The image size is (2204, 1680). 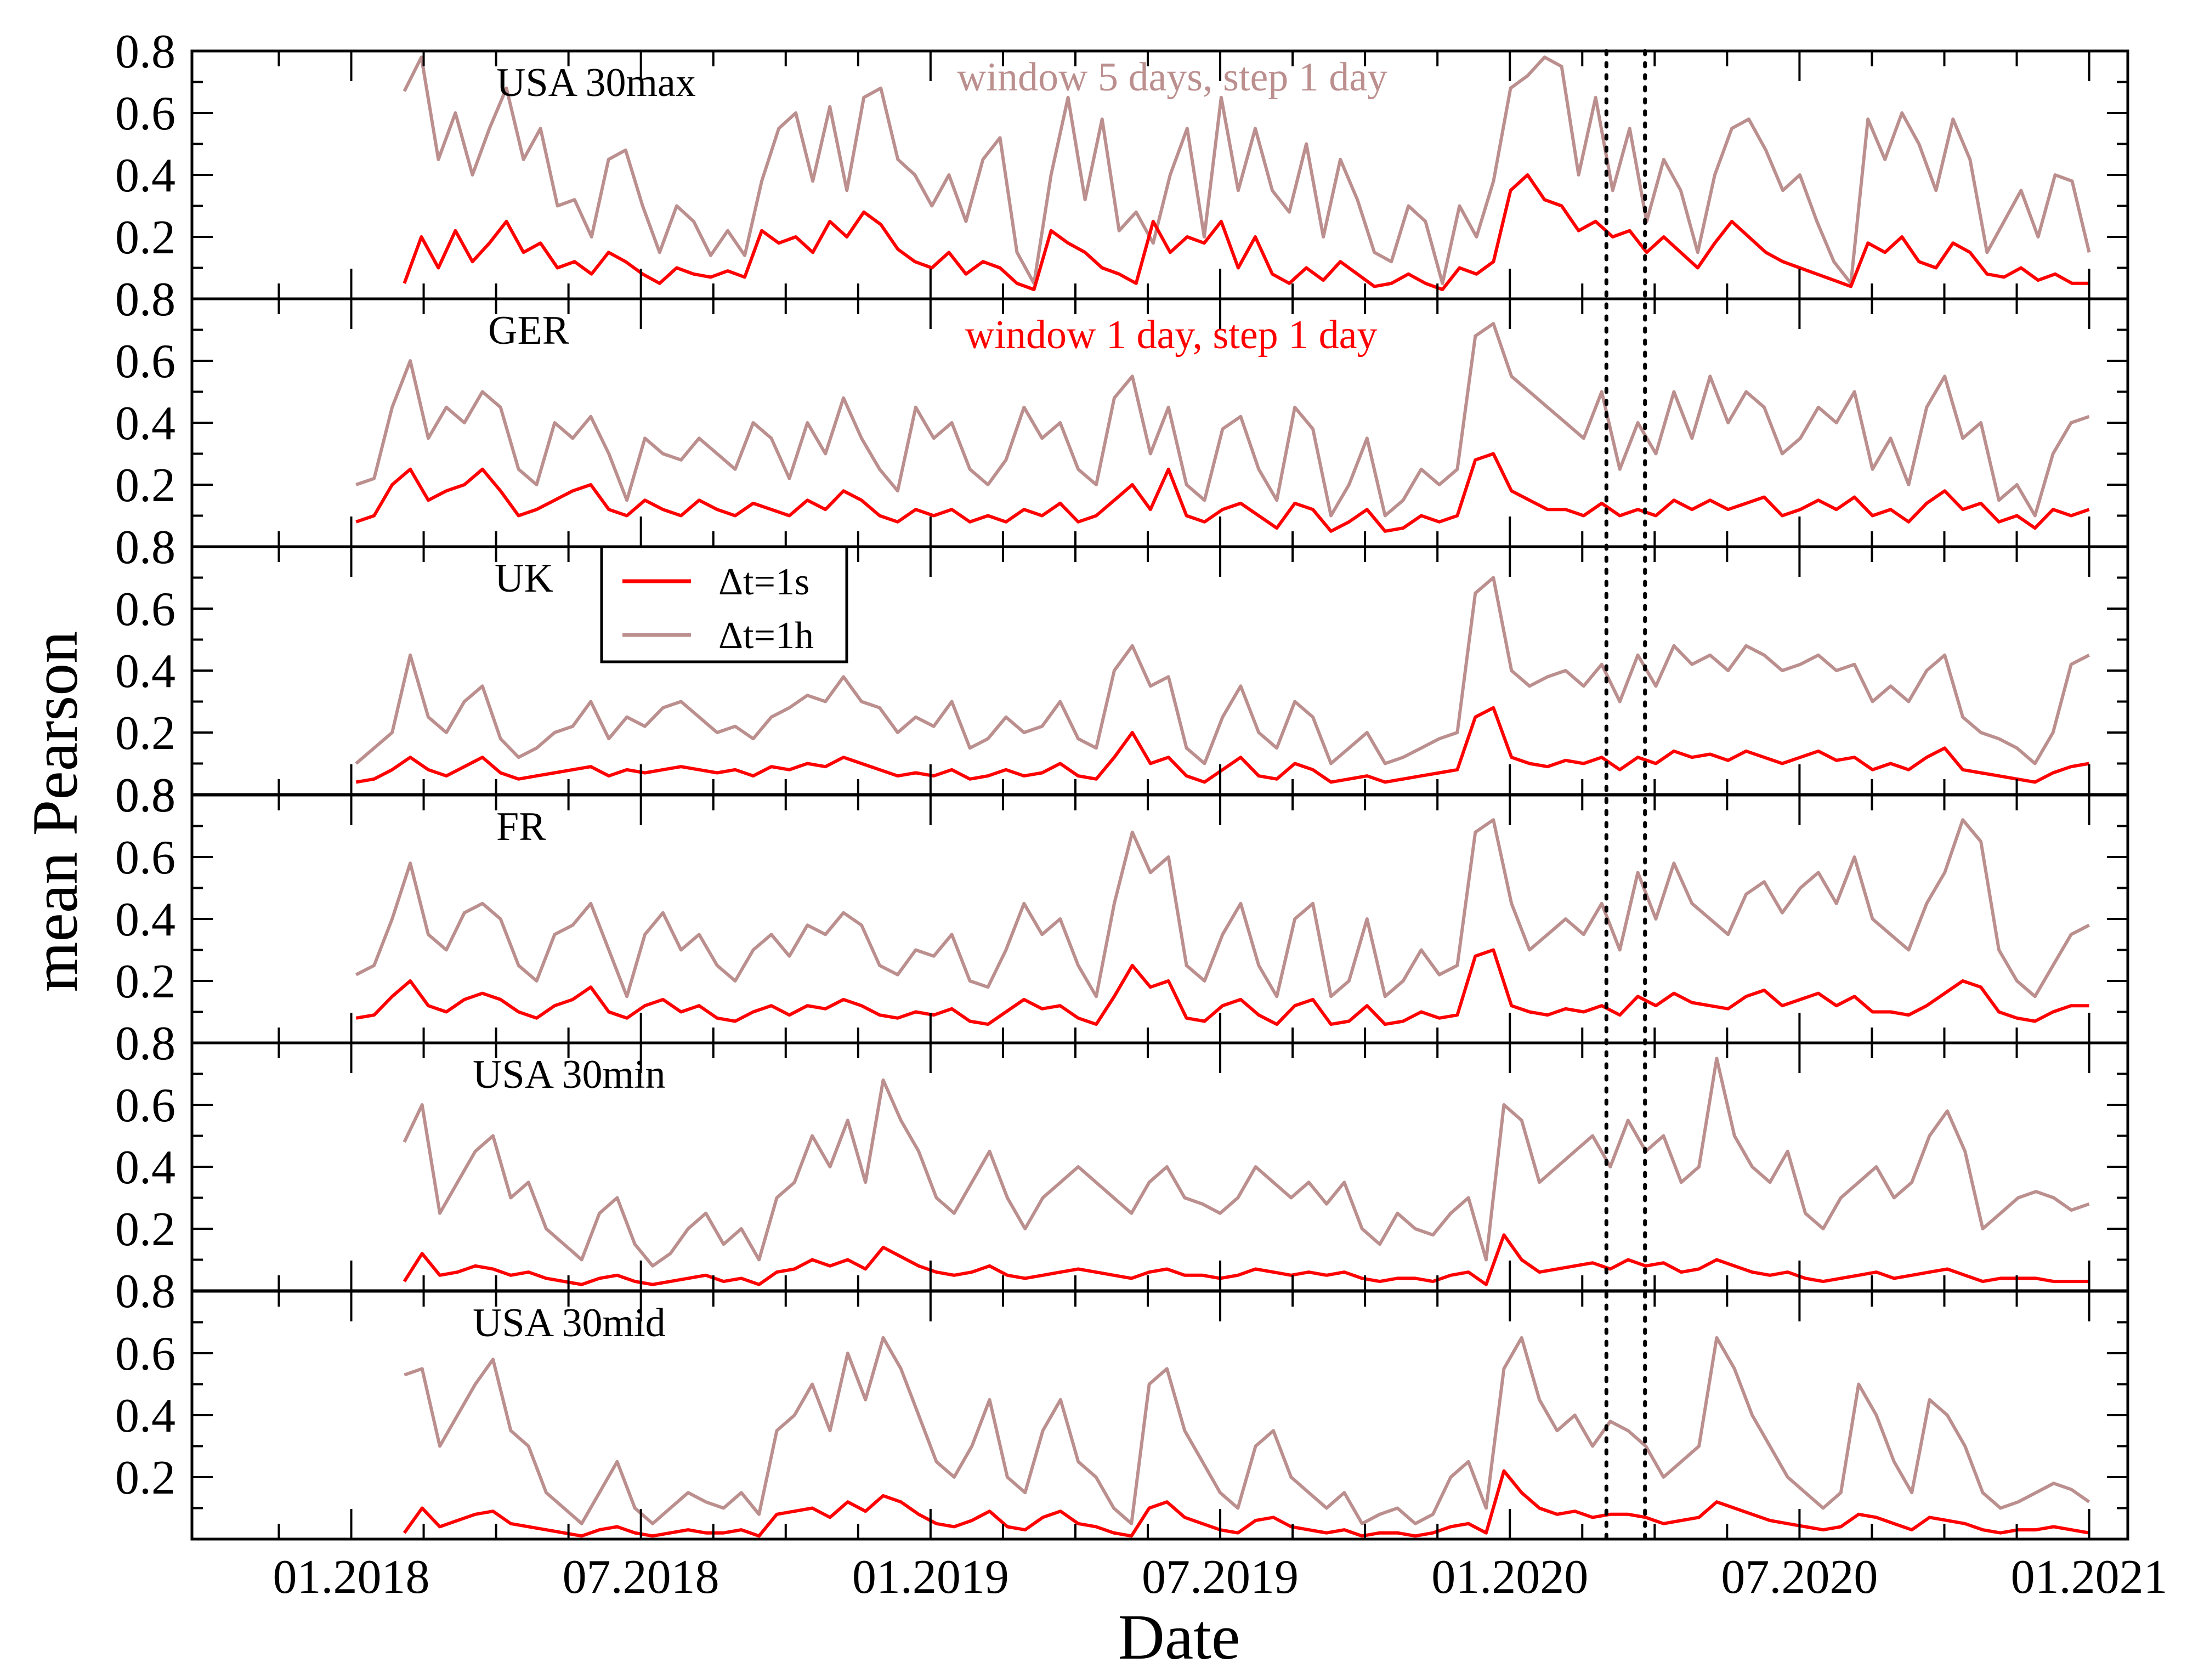 What do you see at coordinates (1223, 908) in the screenshot?
I see `series-line-fr-dt-1h` at bounding box center [1223, 908].